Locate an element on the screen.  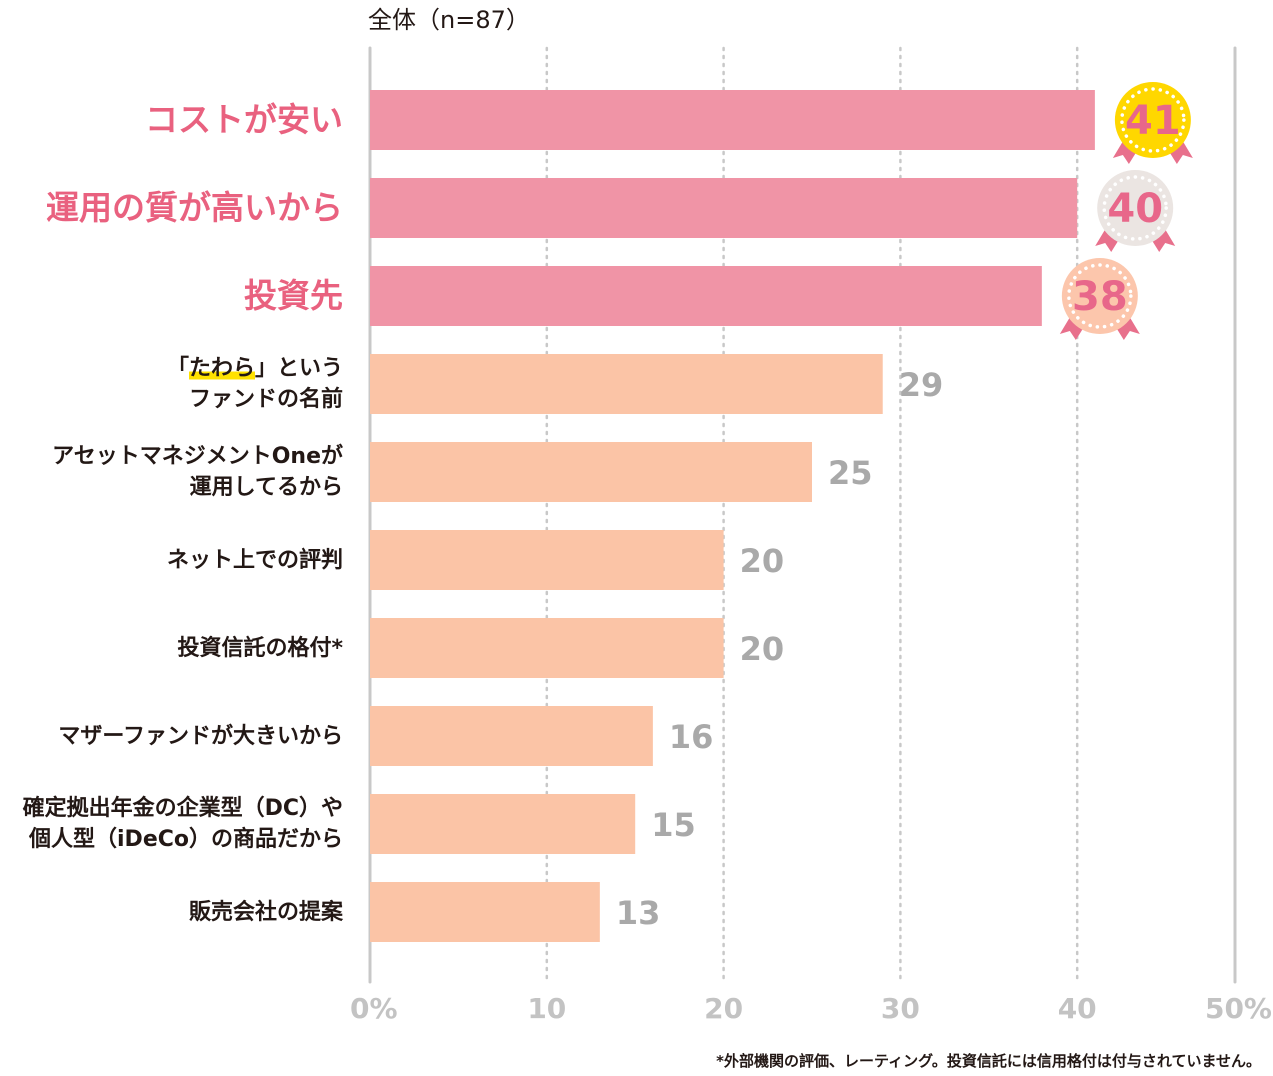
highlight-marker: たわら is located at coordinates (221, 368).